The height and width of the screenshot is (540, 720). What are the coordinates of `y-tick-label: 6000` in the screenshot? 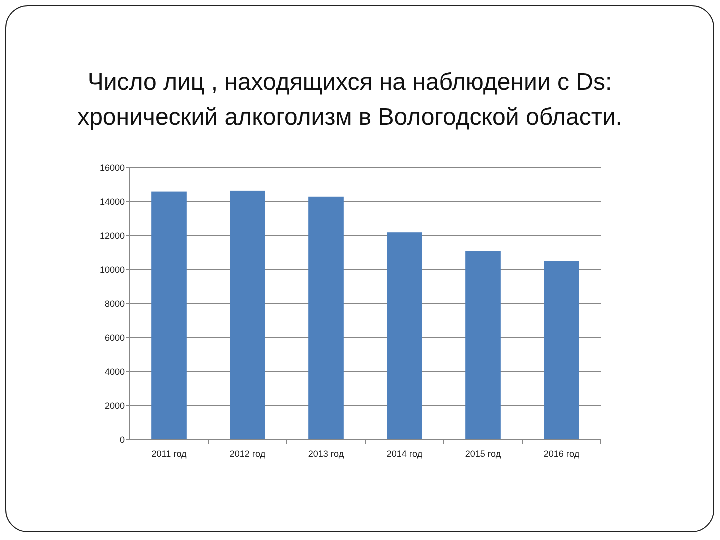 It's located at (114, 338).